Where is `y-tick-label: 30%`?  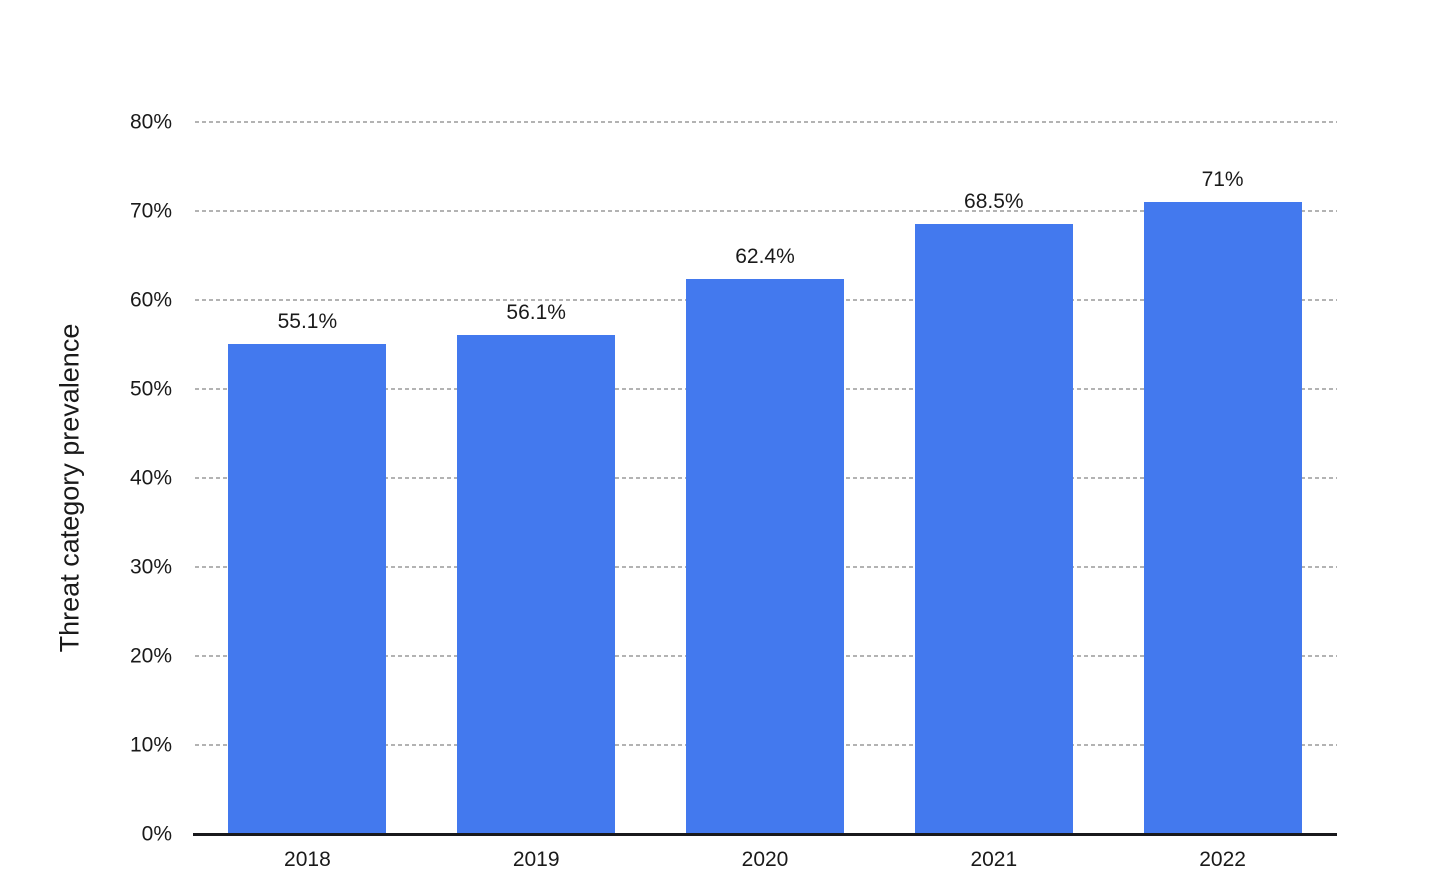 y-tick-label: 30% is located at coordinates (150, 567).